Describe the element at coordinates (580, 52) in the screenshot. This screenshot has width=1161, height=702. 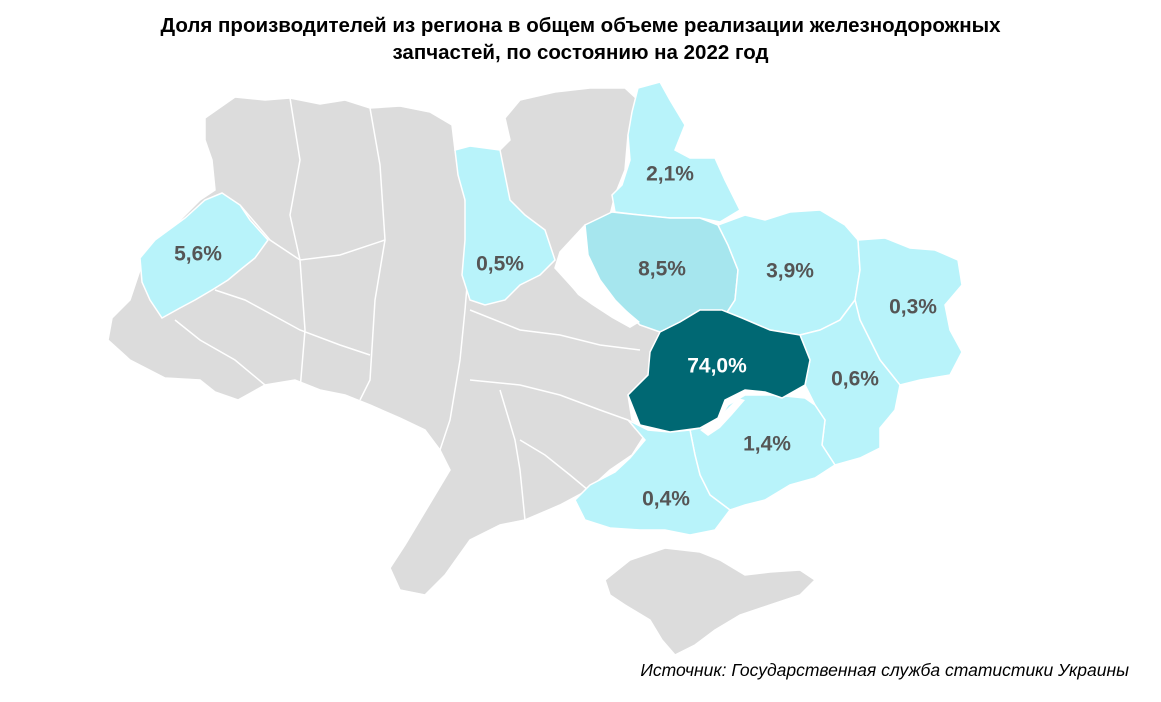
I see `title-line-2: запчастей, по состоянию на 2022 год` at that location.